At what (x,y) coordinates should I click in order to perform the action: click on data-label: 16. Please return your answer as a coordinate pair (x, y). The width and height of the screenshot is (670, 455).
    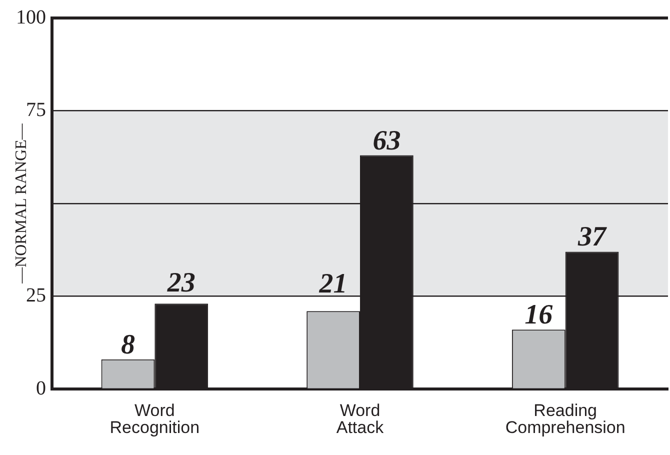
    Looking at the image, I should click on (538, 315).